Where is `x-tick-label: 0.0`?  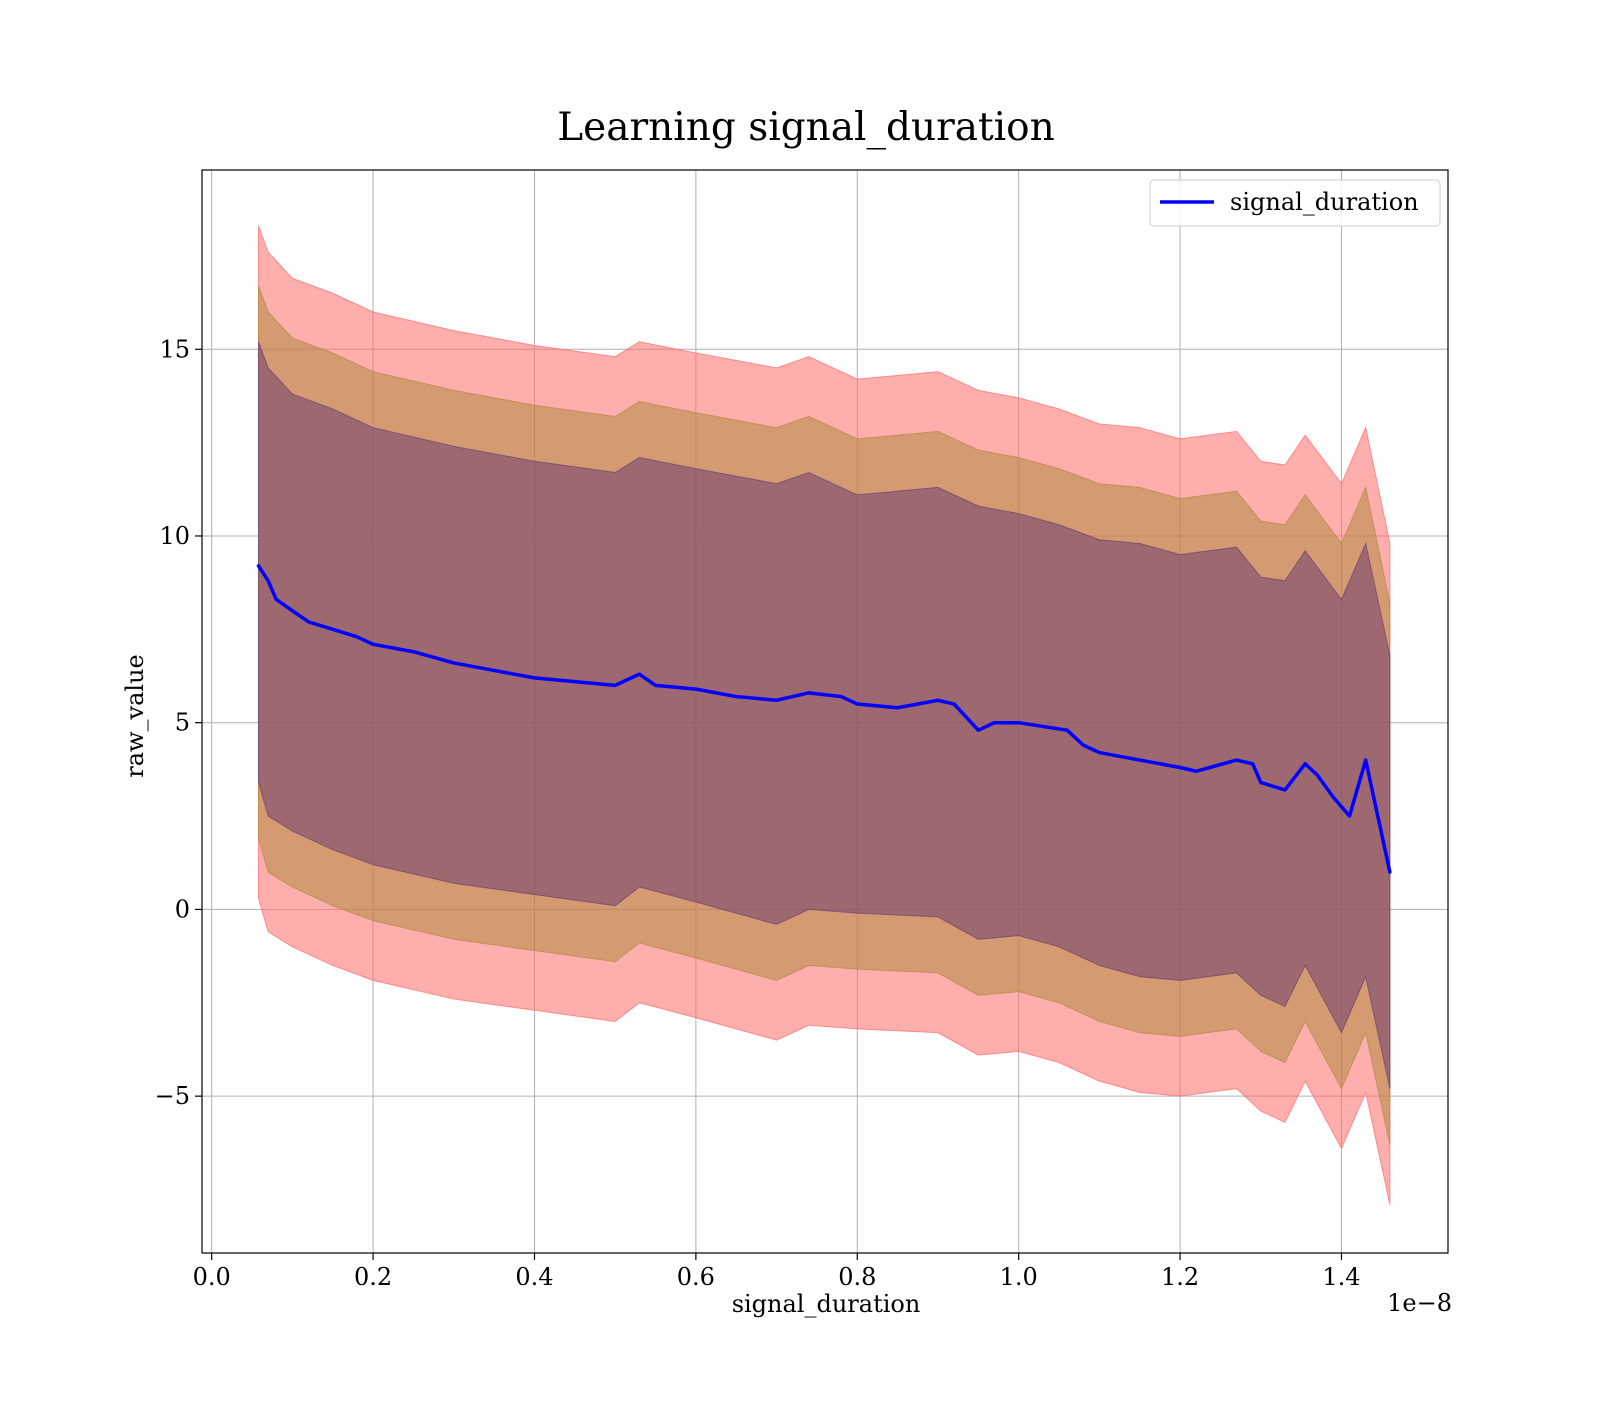 x-tick-label: 0.0 is located at coordinates (212, 1277).